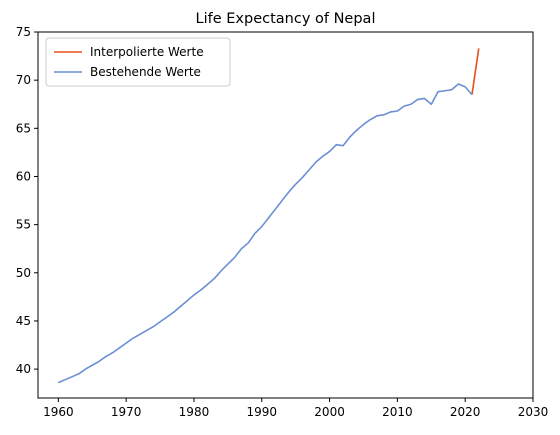  What do you see at coordinates (533, 412) in the screenshot?
I see `x-tick-label: 2030` at bounding box center [533, 412].